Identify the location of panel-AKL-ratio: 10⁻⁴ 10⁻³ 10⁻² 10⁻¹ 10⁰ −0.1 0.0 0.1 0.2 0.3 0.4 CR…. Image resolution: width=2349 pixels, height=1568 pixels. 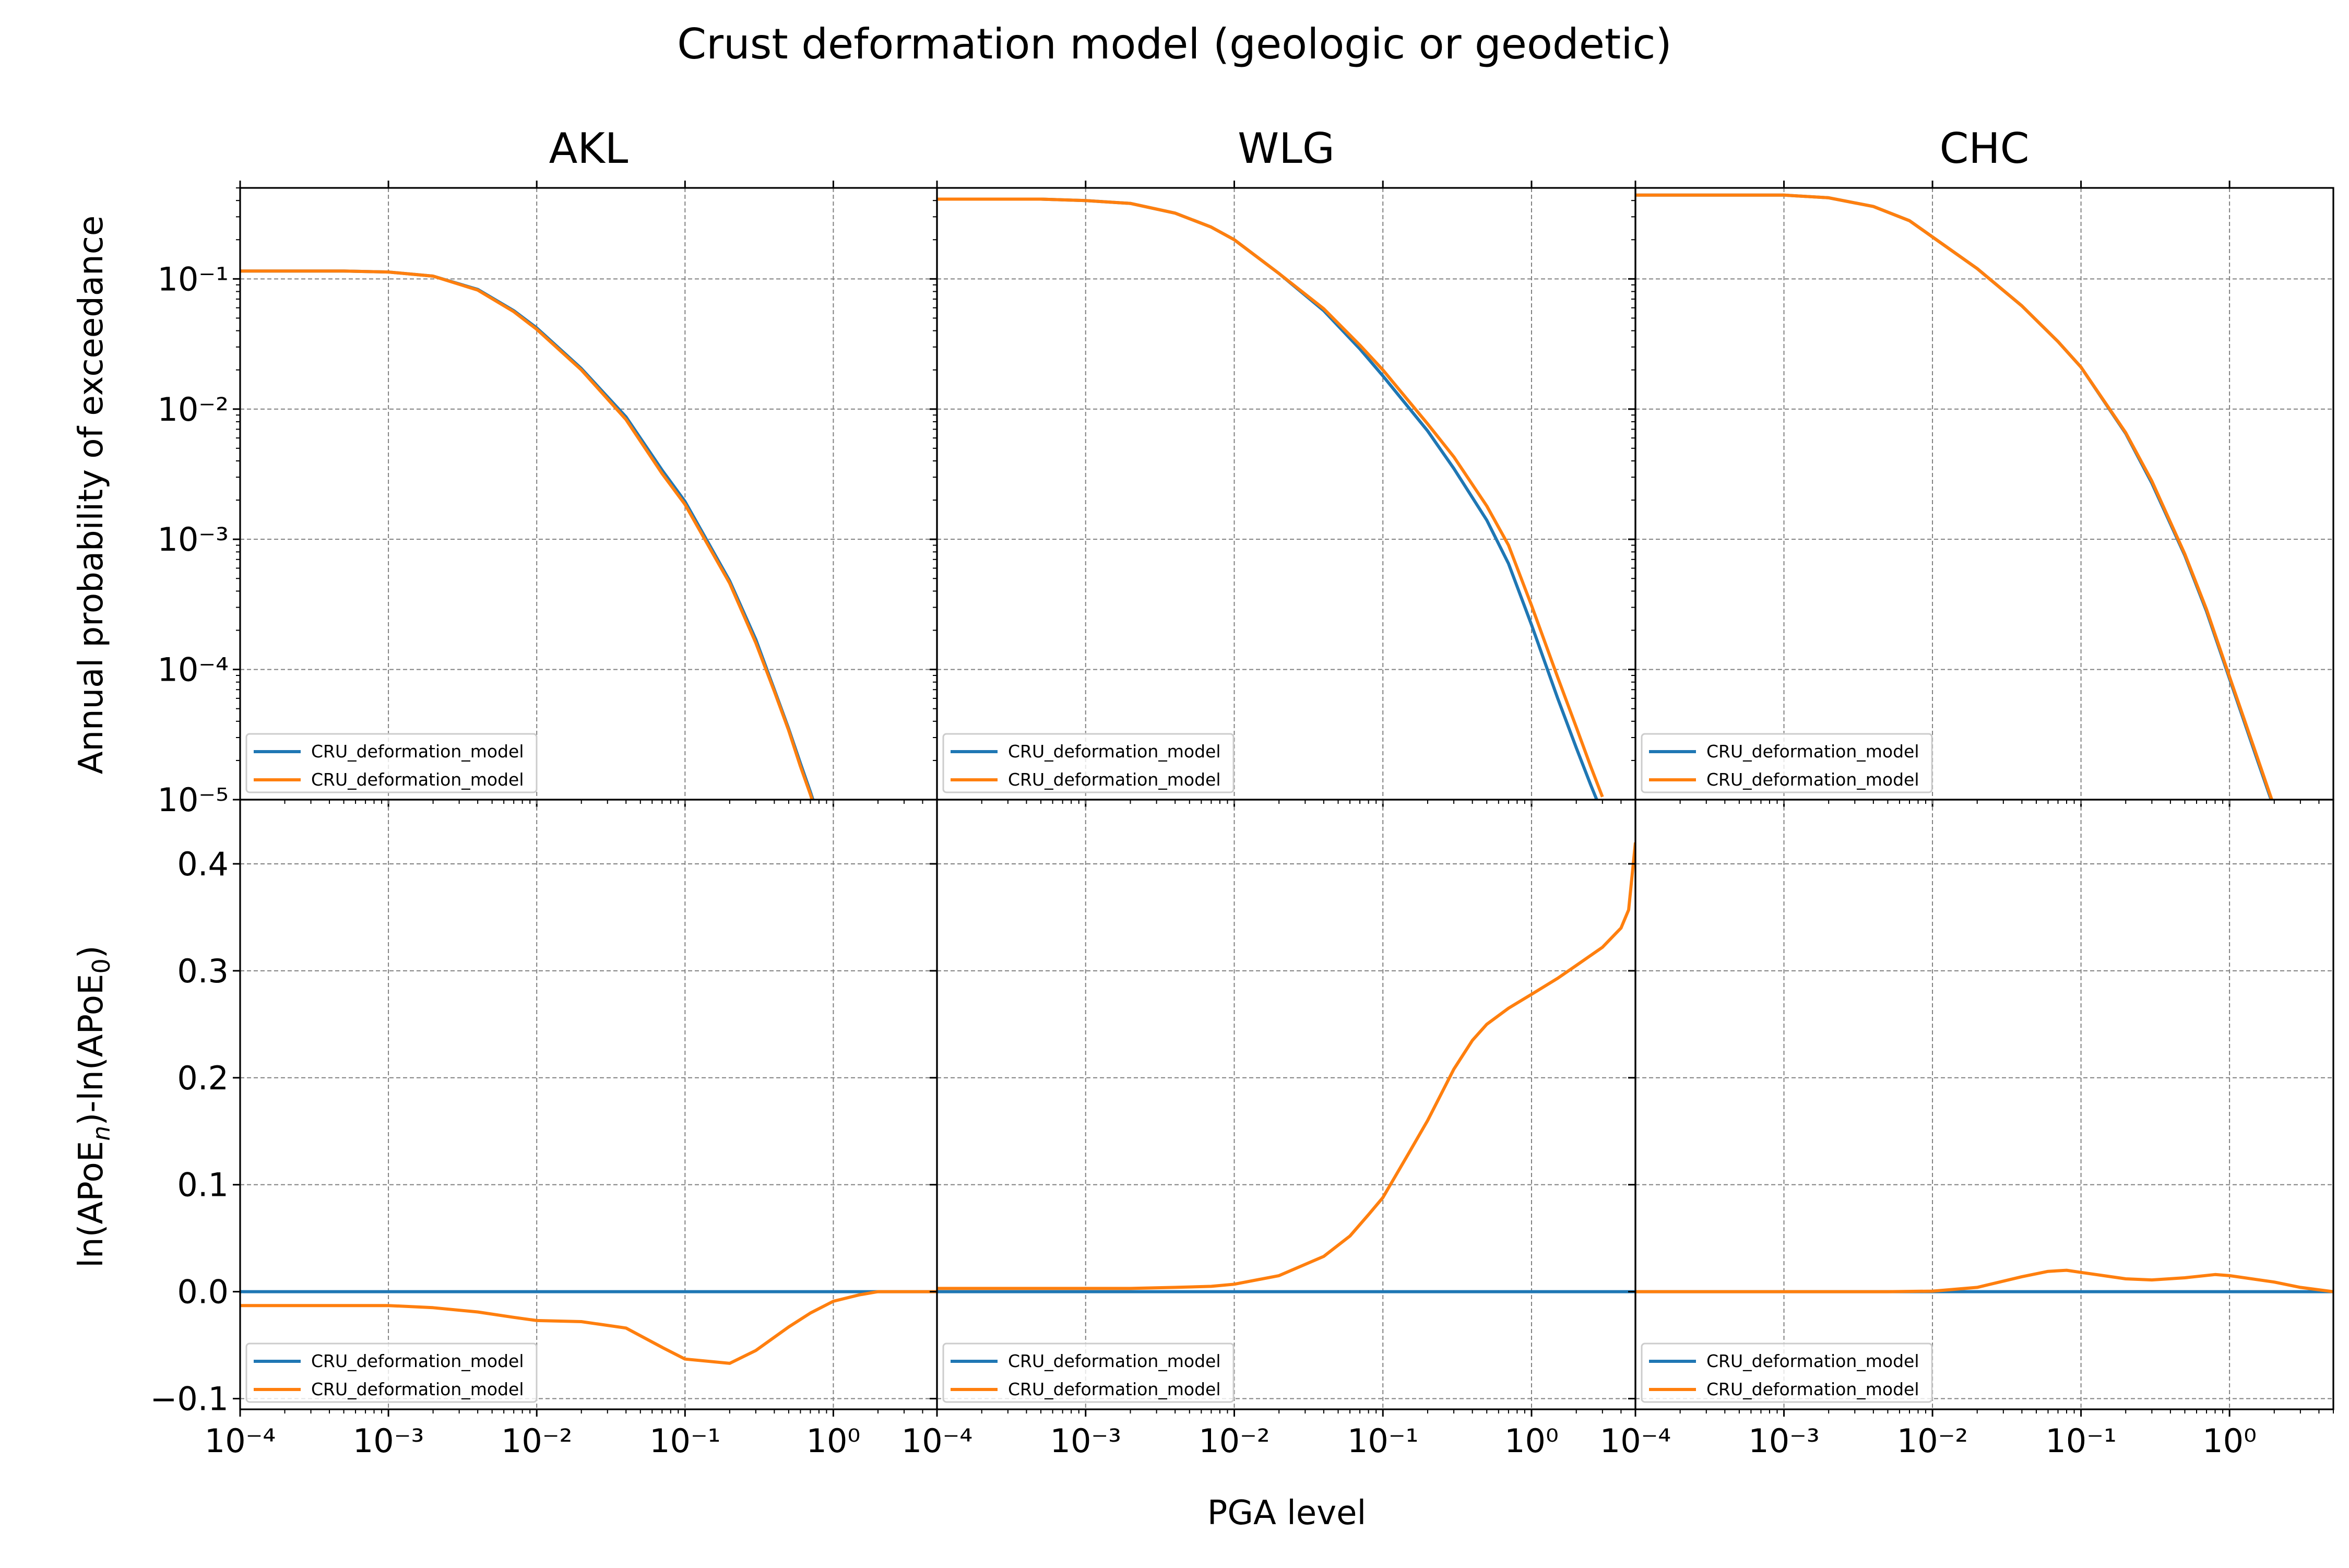
(544, 1129).